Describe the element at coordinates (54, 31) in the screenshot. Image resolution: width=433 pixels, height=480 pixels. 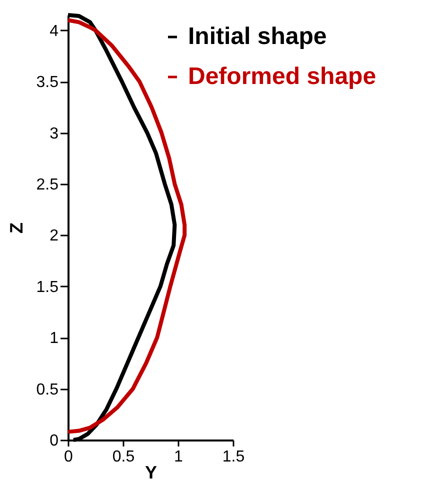
I see `y-tick-label: 4` at that location.